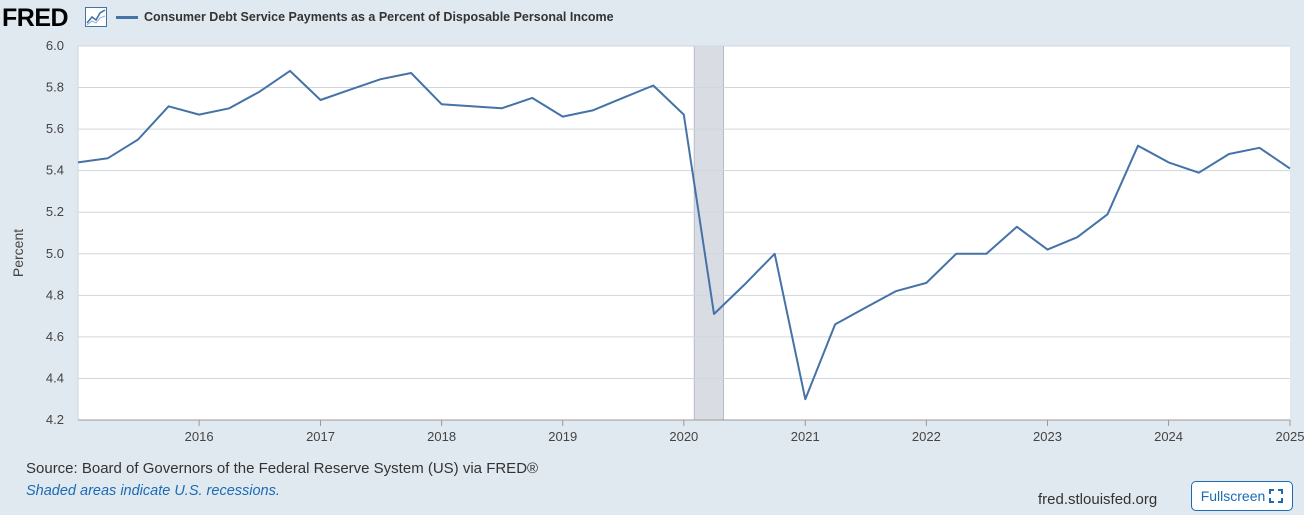  Describe the element at coordinates (1047, 436) in the screenshot. I see `x-tick-label: 2023` at that location.